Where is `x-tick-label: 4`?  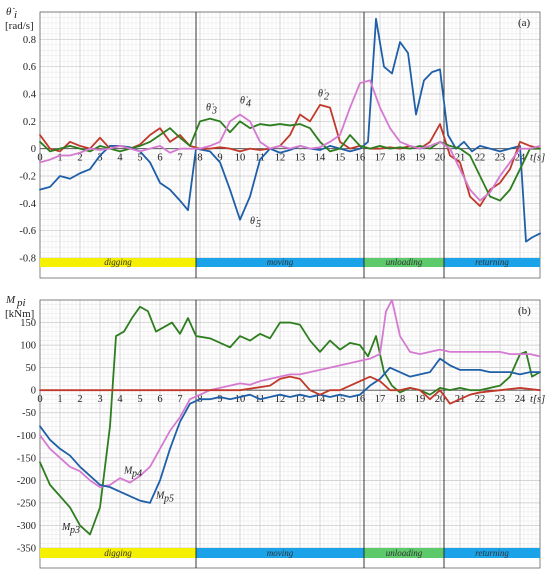 x-tick-label: 4 is located at coordinates (120, 399).